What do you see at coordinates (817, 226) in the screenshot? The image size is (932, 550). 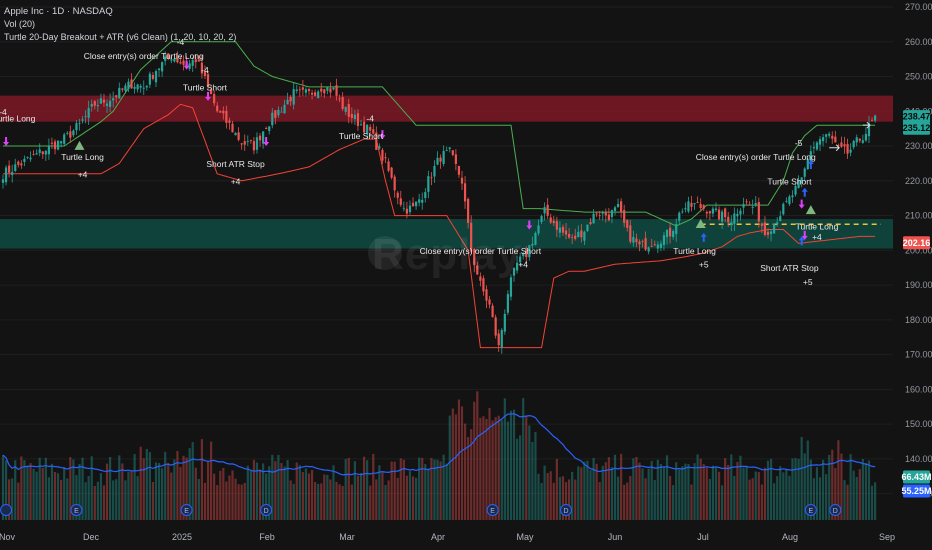 I see `trade-annotation: Turtle Long` at bounding box center [817, 226].